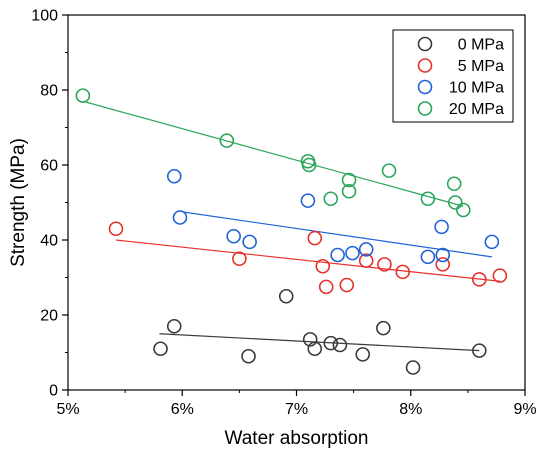  What do you see at coordinates (307, 260) in the screenshot?
I see `fit-line-5-mpa` at bounding box center [307, 260].